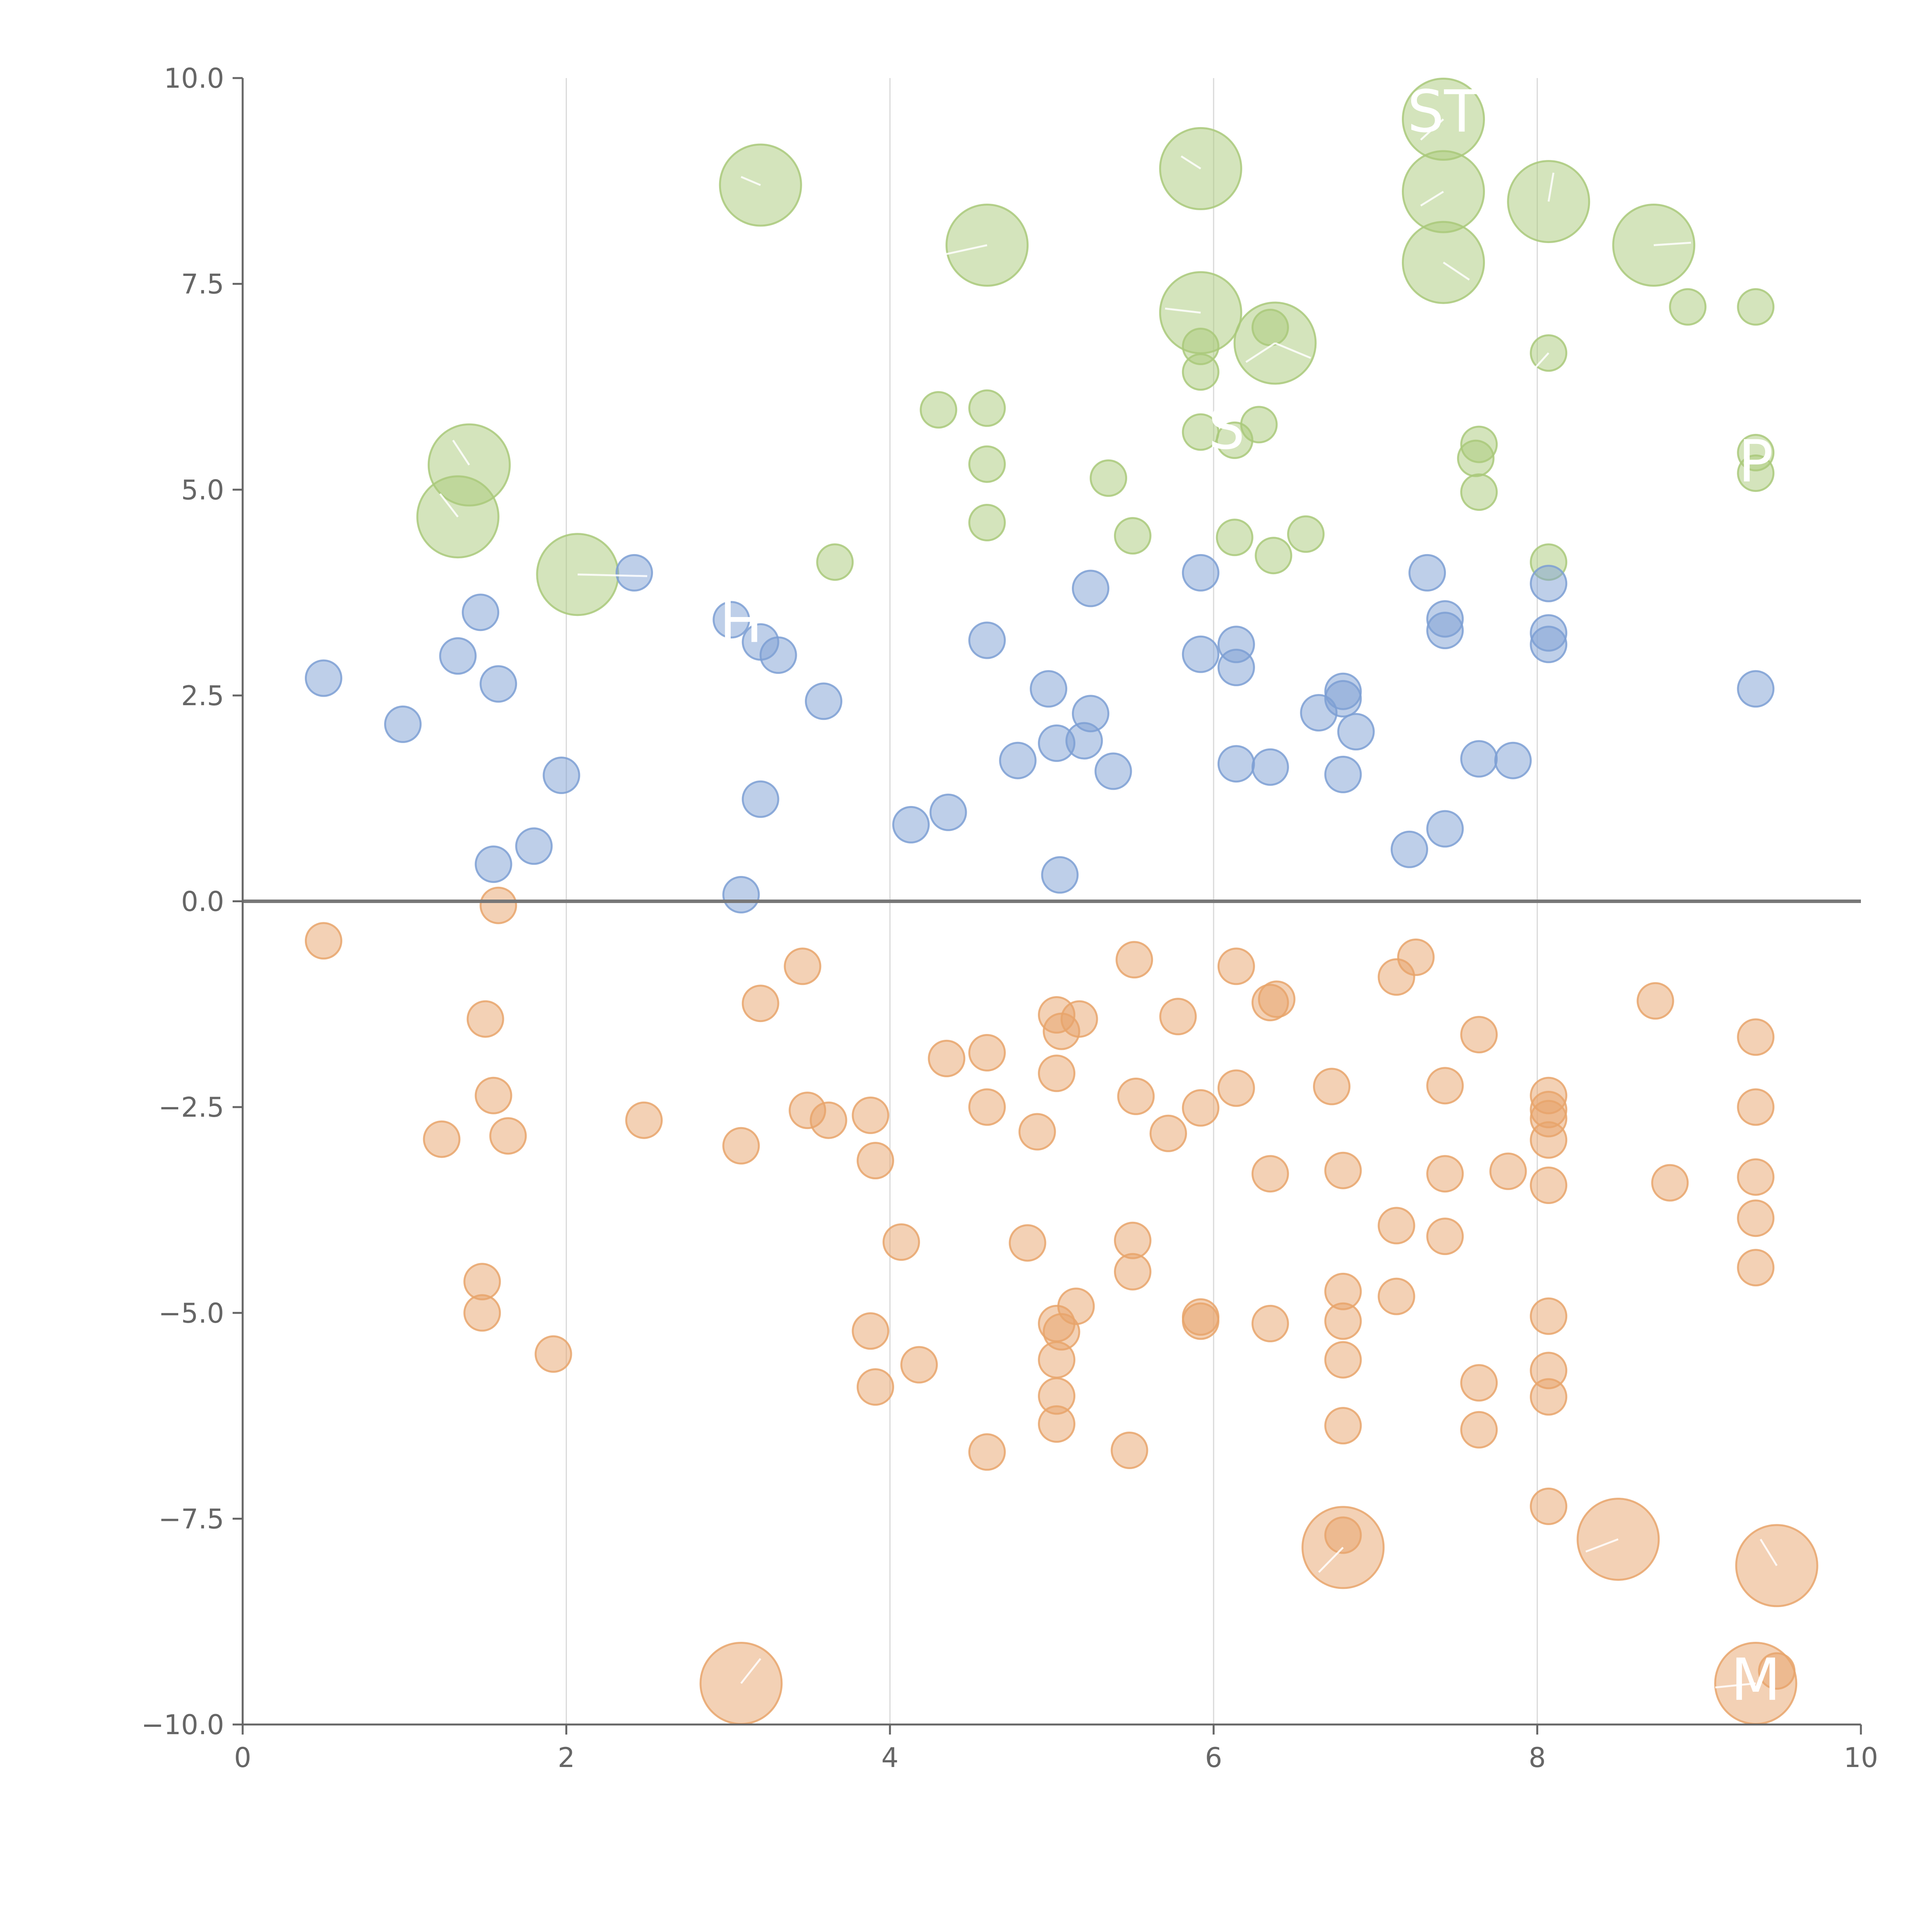 The width and height of the screenshot is (1932, 1932). What do you see at coordinates (191, 1107) in the screenshot?
I see `y-tick-label: −2.5` at bounding box center [191, 1107].